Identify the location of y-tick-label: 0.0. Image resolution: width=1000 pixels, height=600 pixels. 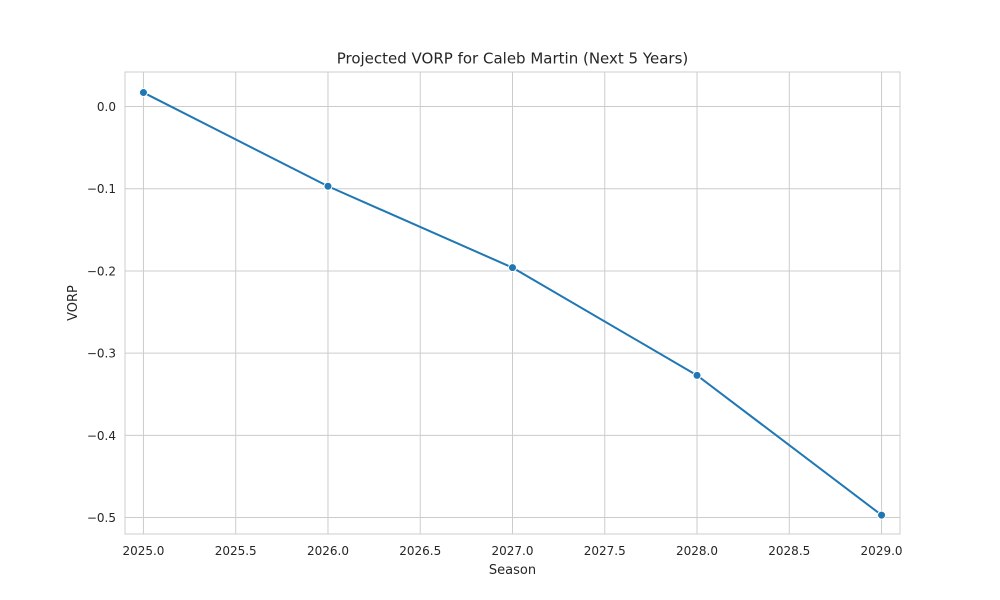
(106, 107).